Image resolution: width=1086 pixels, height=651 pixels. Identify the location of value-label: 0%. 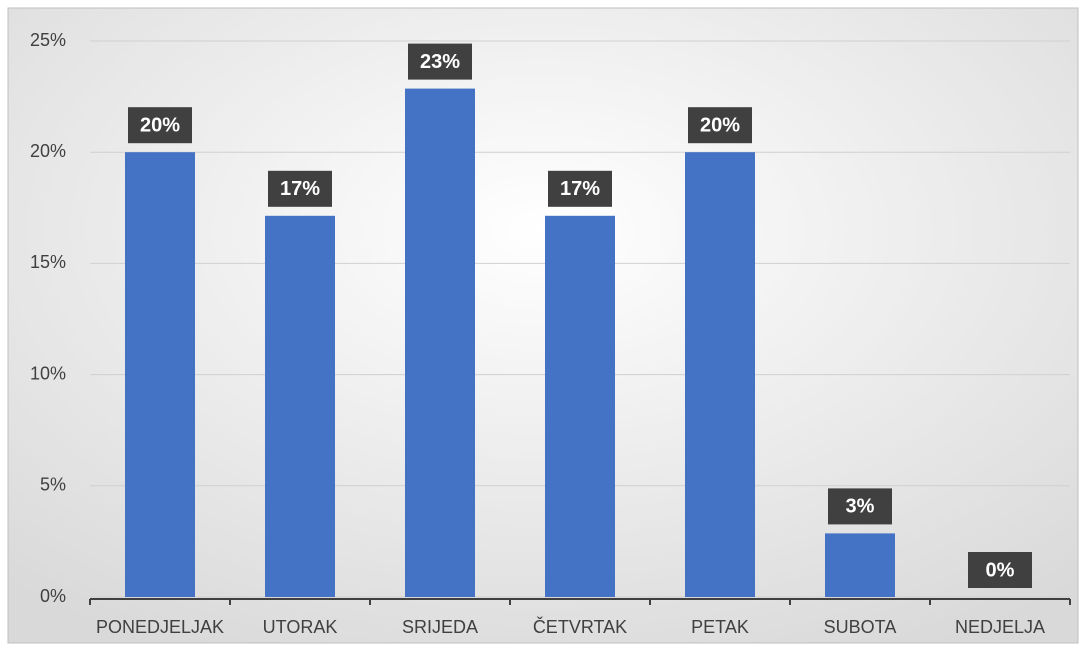
(1000, 570).